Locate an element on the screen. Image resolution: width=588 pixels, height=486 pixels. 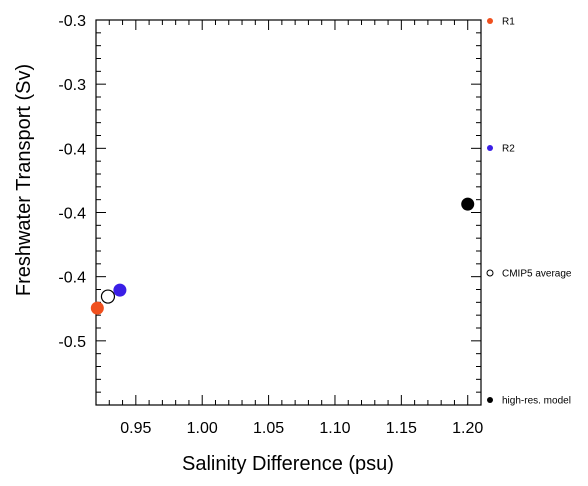
x-tick-labels: 0.95 1.00 1.05 1.10 1.15 1.20 is located at coordinates (301, 428).